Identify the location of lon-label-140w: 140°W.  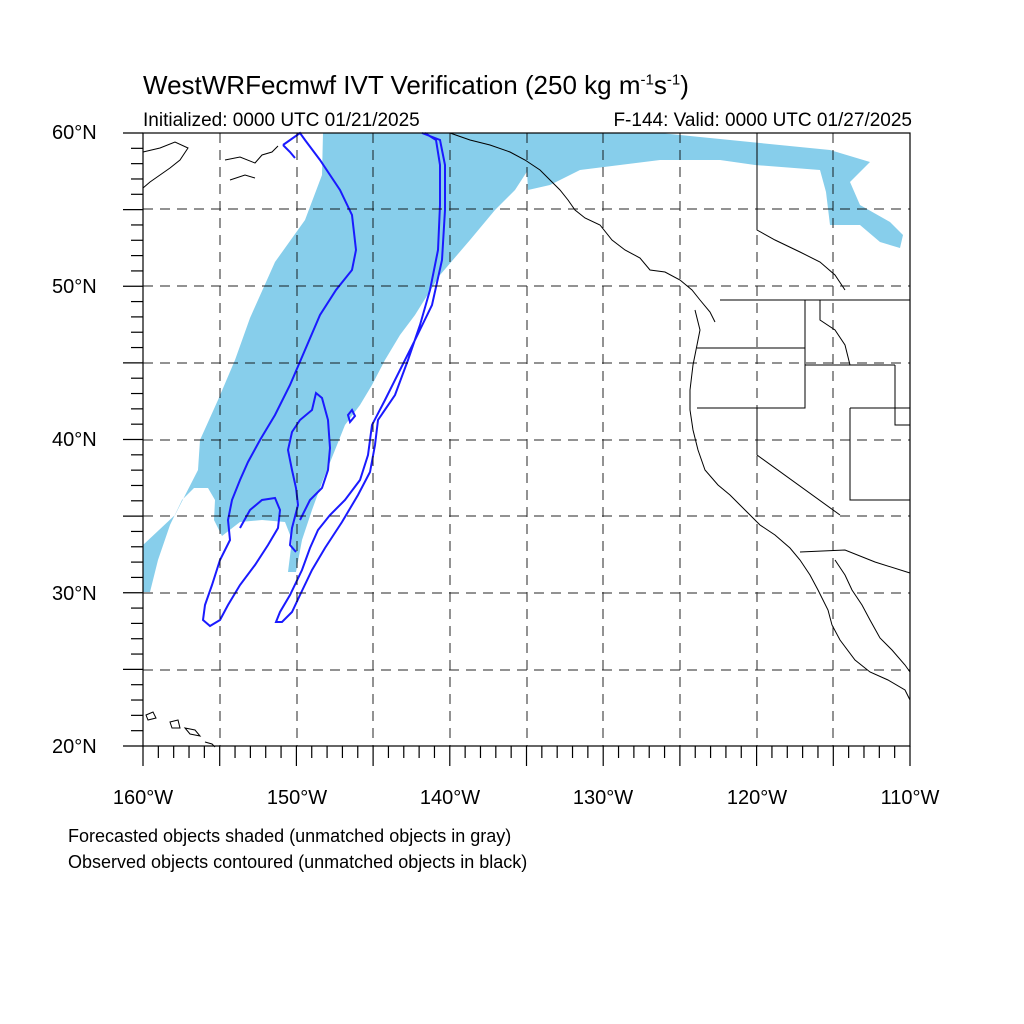
(450, 798).